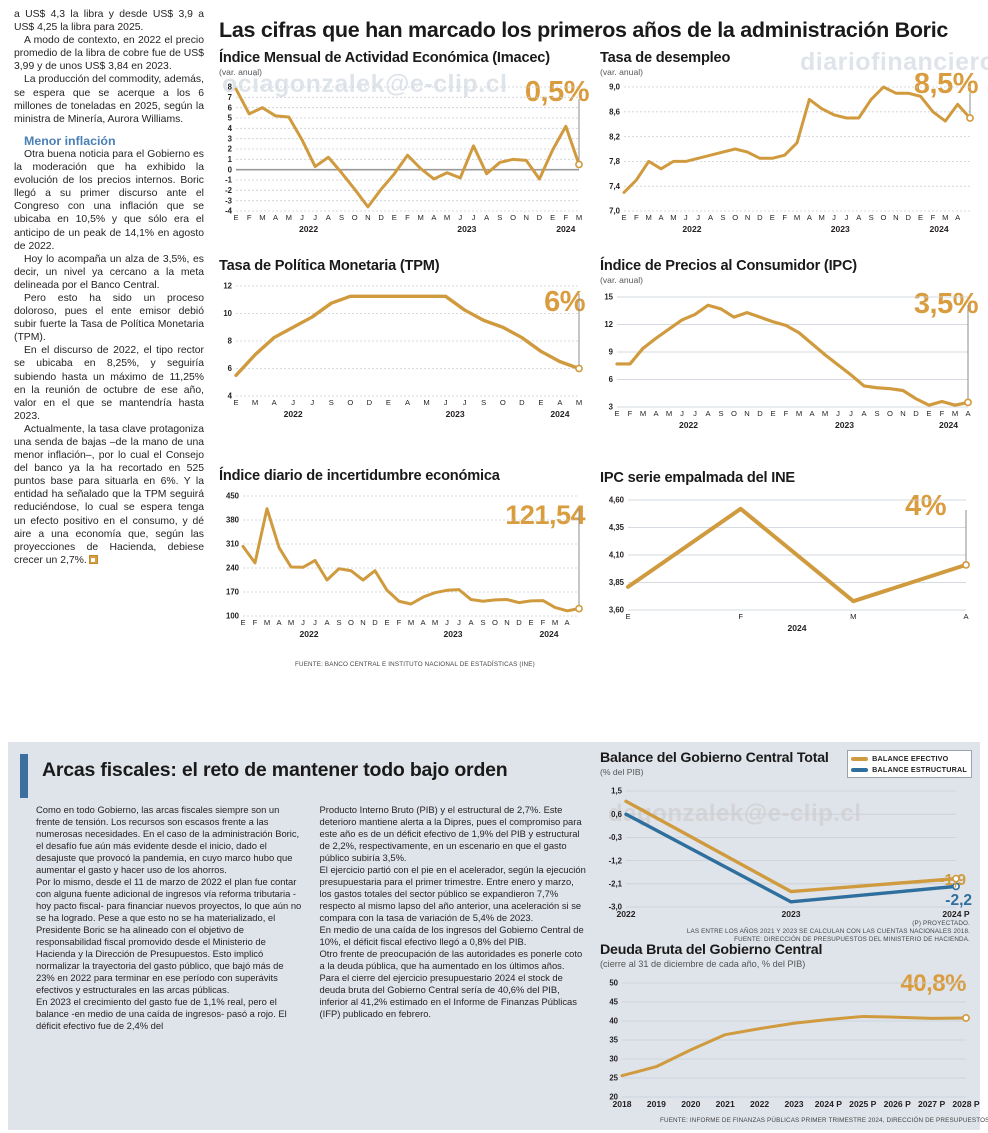 The height and width of the screenshot is (1133, 988). What do you see at coordinates (876, 413) in the screenshot?
I see `svg-text: S` at bounding box center [876, 413].